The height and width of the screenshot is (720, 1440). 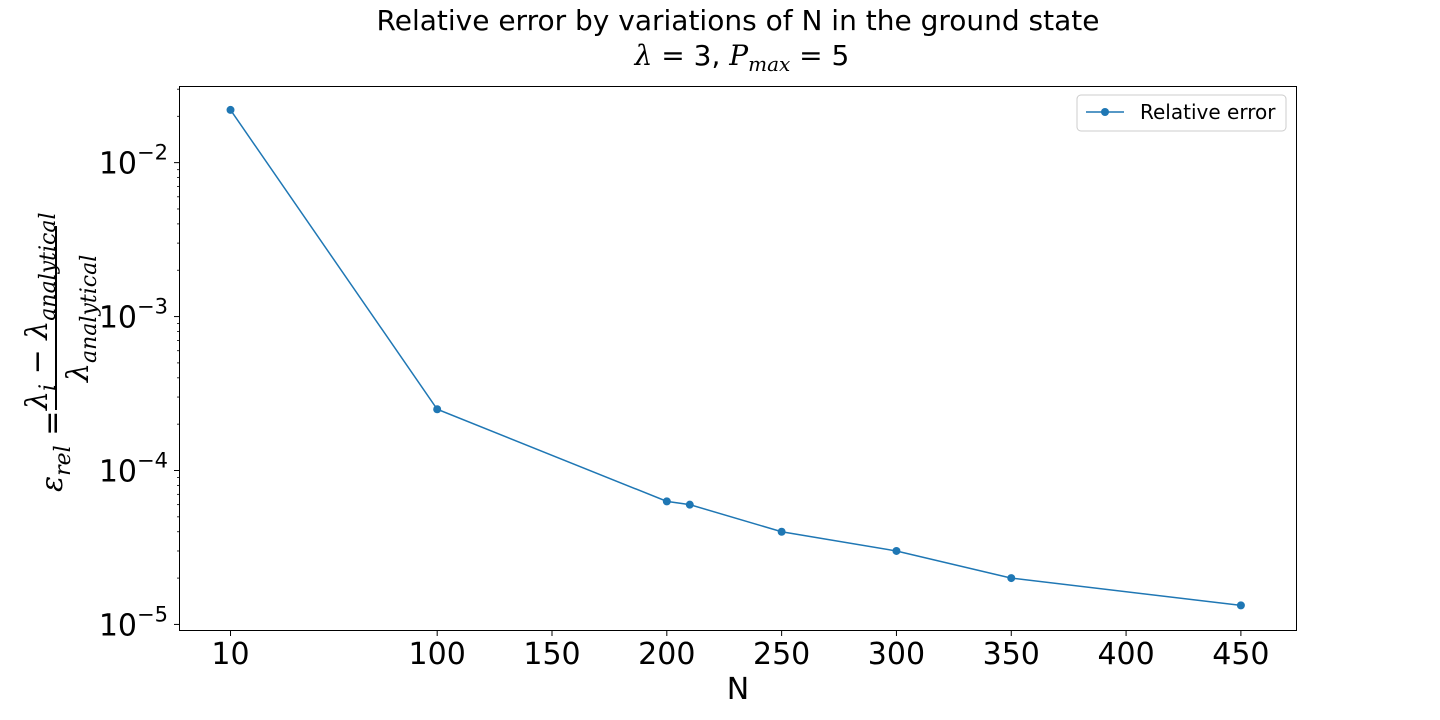 What do you see at coordinates (896, 550) in the screenshot?
I see `data-point-N300` at bounding box center [896, 550].